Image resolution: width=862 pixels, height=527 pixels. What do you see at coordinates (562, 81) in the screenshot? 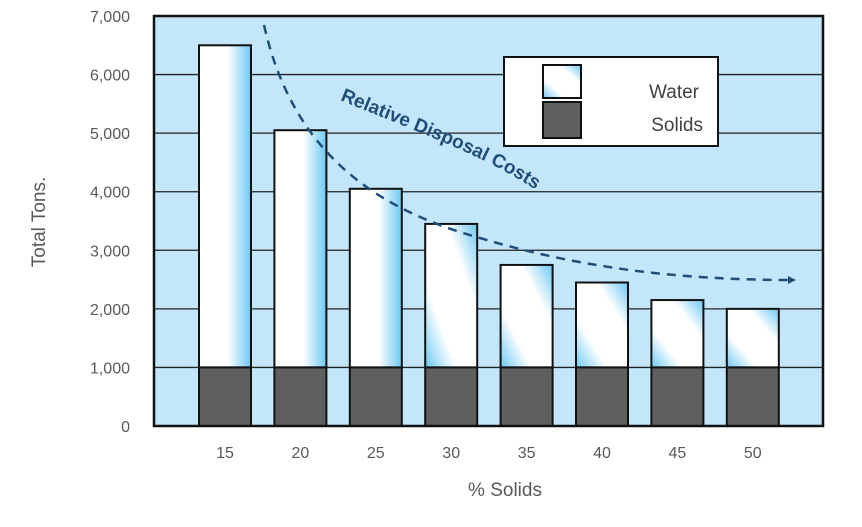
I see `legend-swatch-water` at bounding box center [562, 81].